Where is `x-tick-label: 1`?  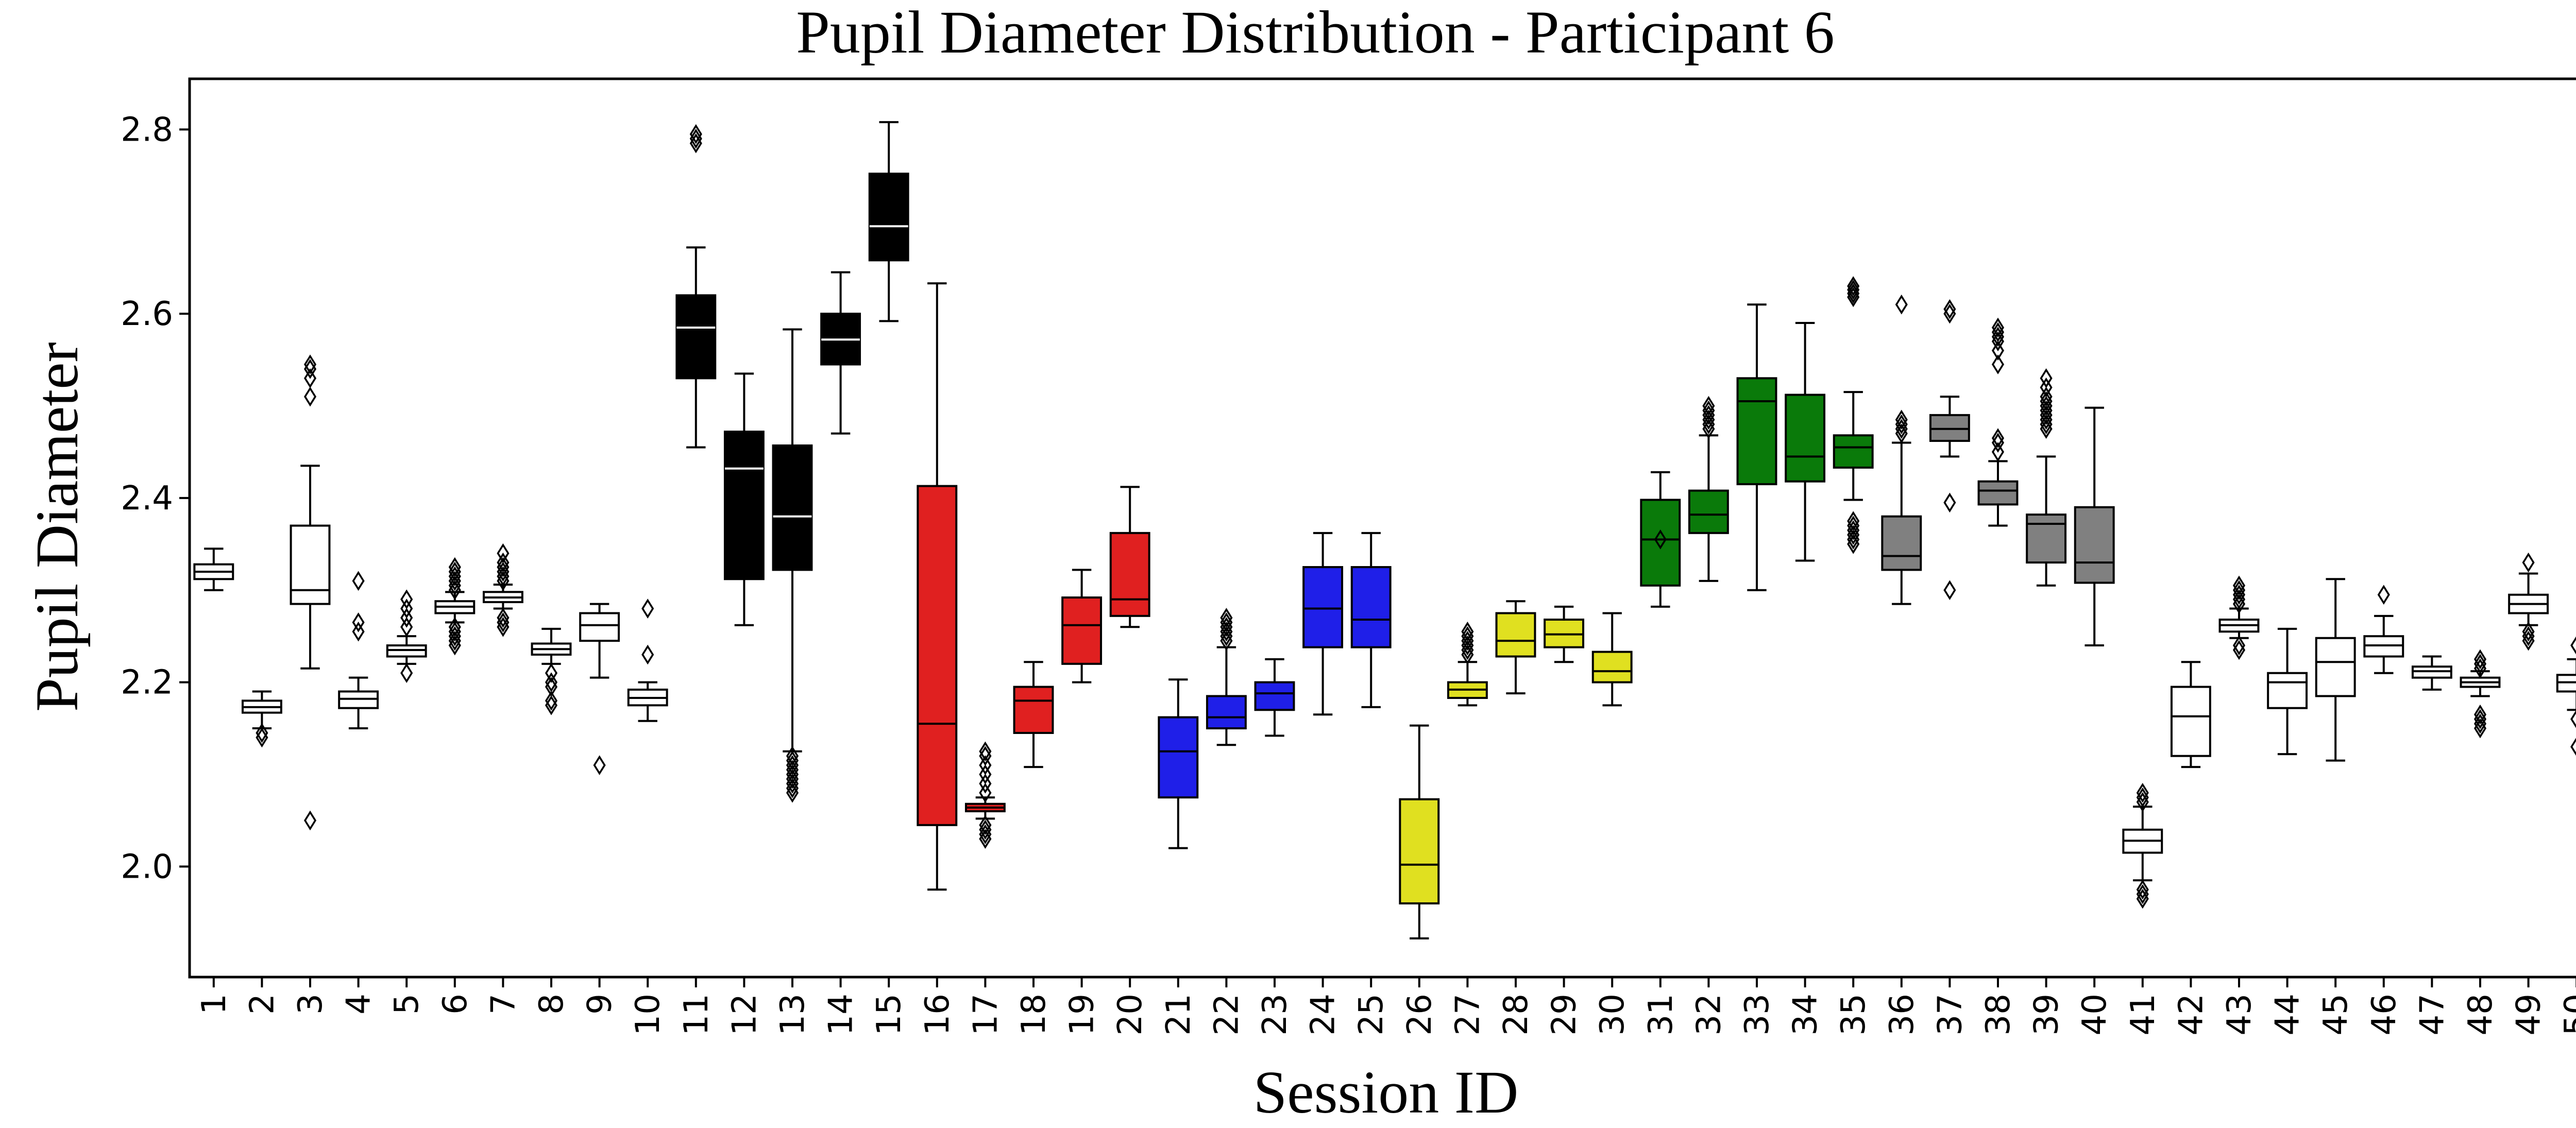
x-tick-label: 1 is located at coordinates (214, 1004).